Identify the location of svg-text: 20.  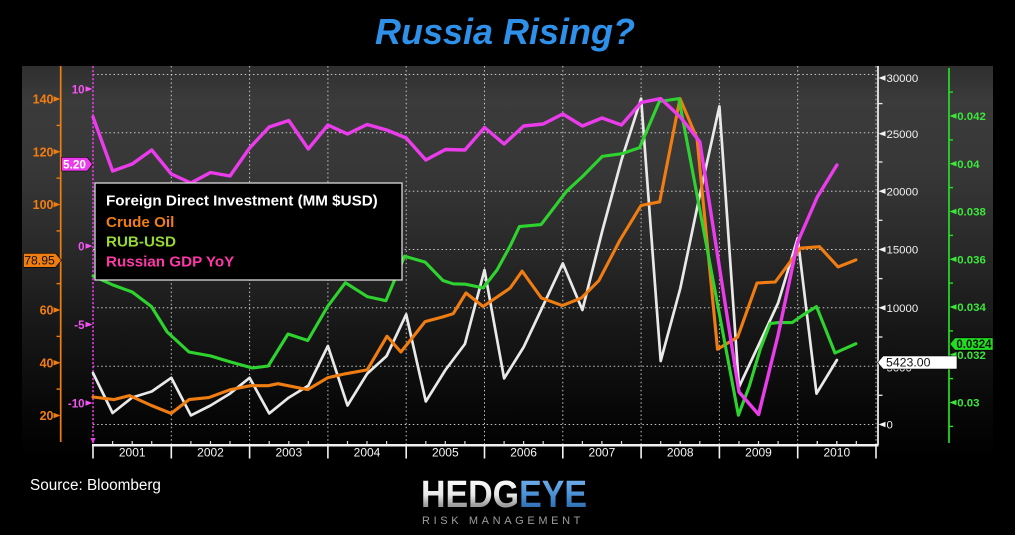
(47, 416).